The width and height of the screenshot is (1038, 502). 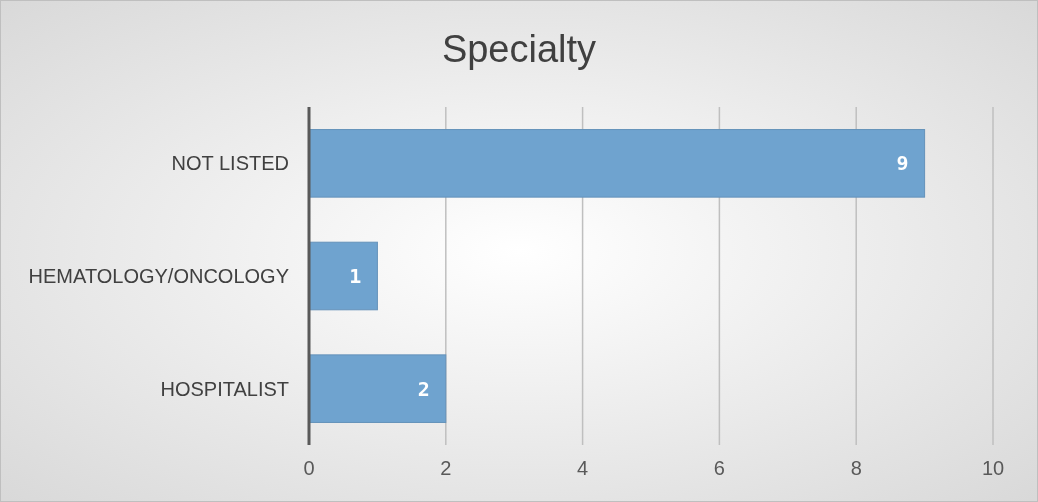 I want to click on x-tick-label: 10, so click(x=993, y=468).